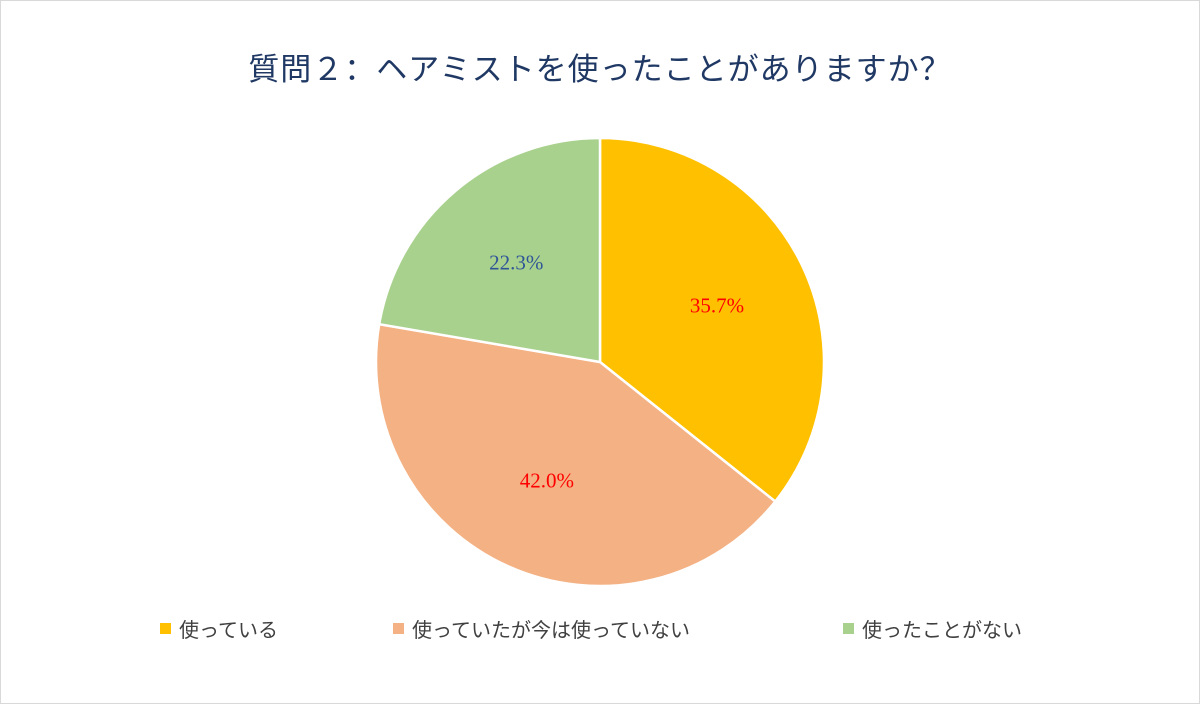 The height and width of the screenshot is (704, 1200). What do you see at coordinates (516, 263) in the screenshot?
I see `pie-value-label-never-used: 22.3%` at bounding box center [516, 263].